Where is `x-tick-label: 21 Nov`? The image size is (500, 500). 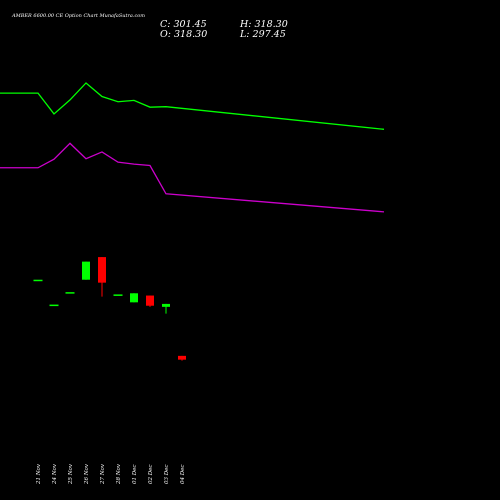 x-tick-label: 21 Nov is located at coordinates (39, 474).